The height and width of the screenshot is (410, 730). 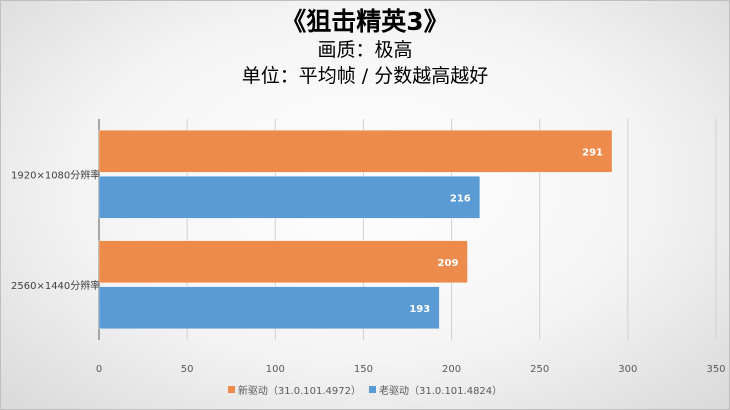 What do you see at coordinates (460, 198) in the screenshot?
I see `data-label-0-series-1: 216` at bounding box center [460, 198].